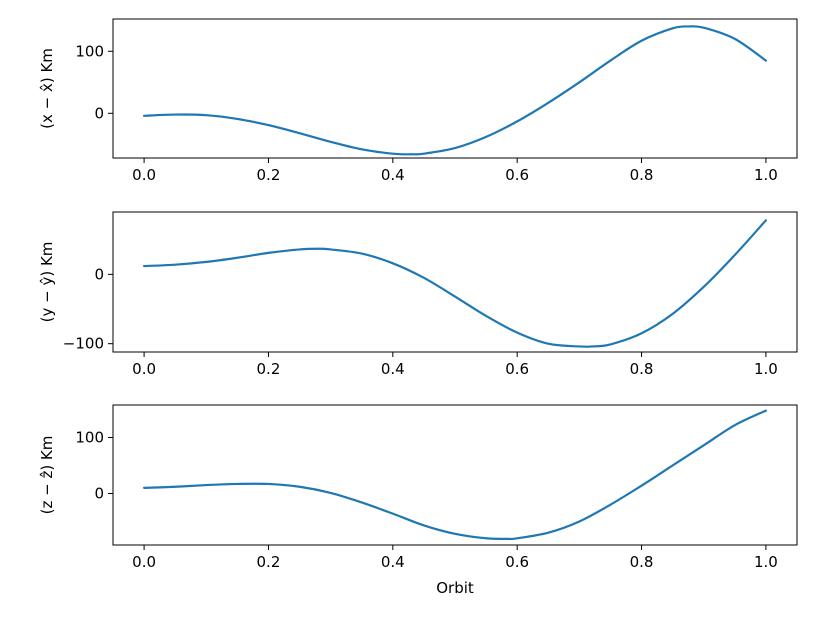  I want to click on y-axis-label: (x − x̂) Km, so click(47, 88).